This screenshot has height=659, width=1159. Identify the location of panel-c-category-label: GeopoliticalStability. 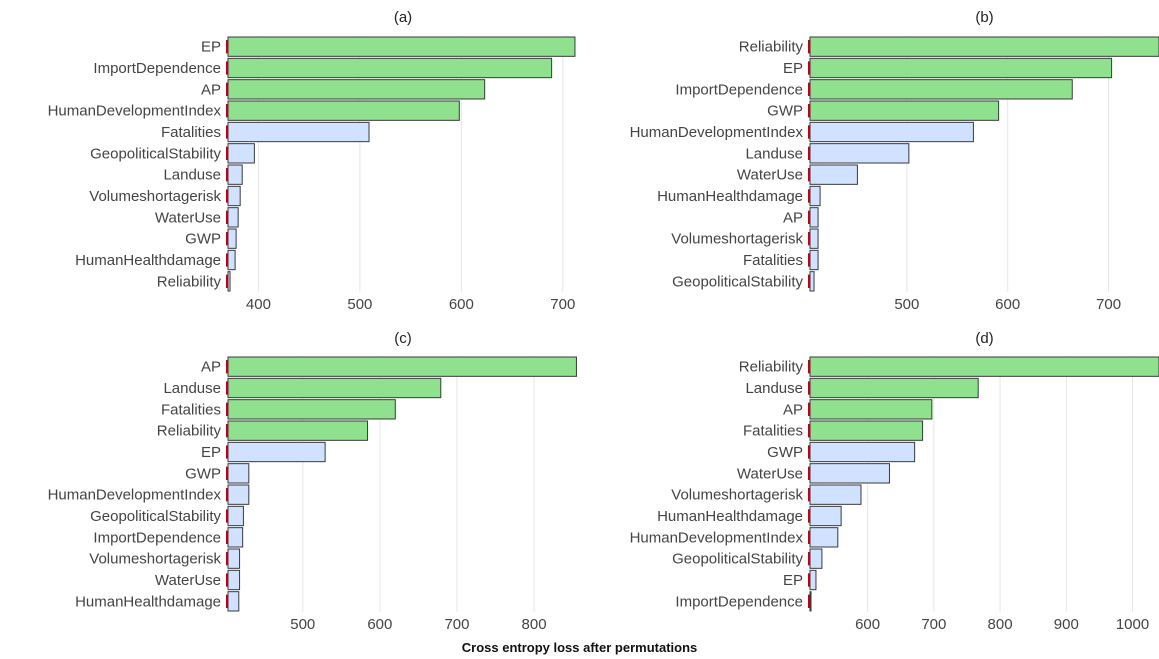
(155, 516).